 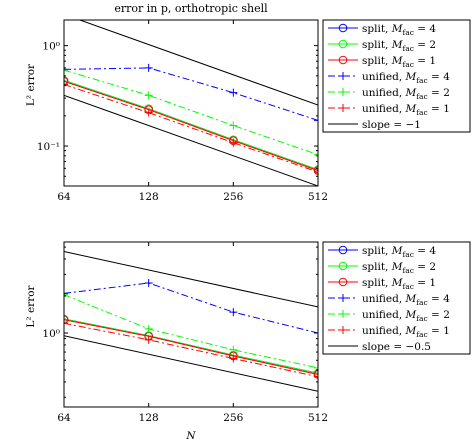 I want to click on legend-label: slope = −1, so click(x=391, y=125).